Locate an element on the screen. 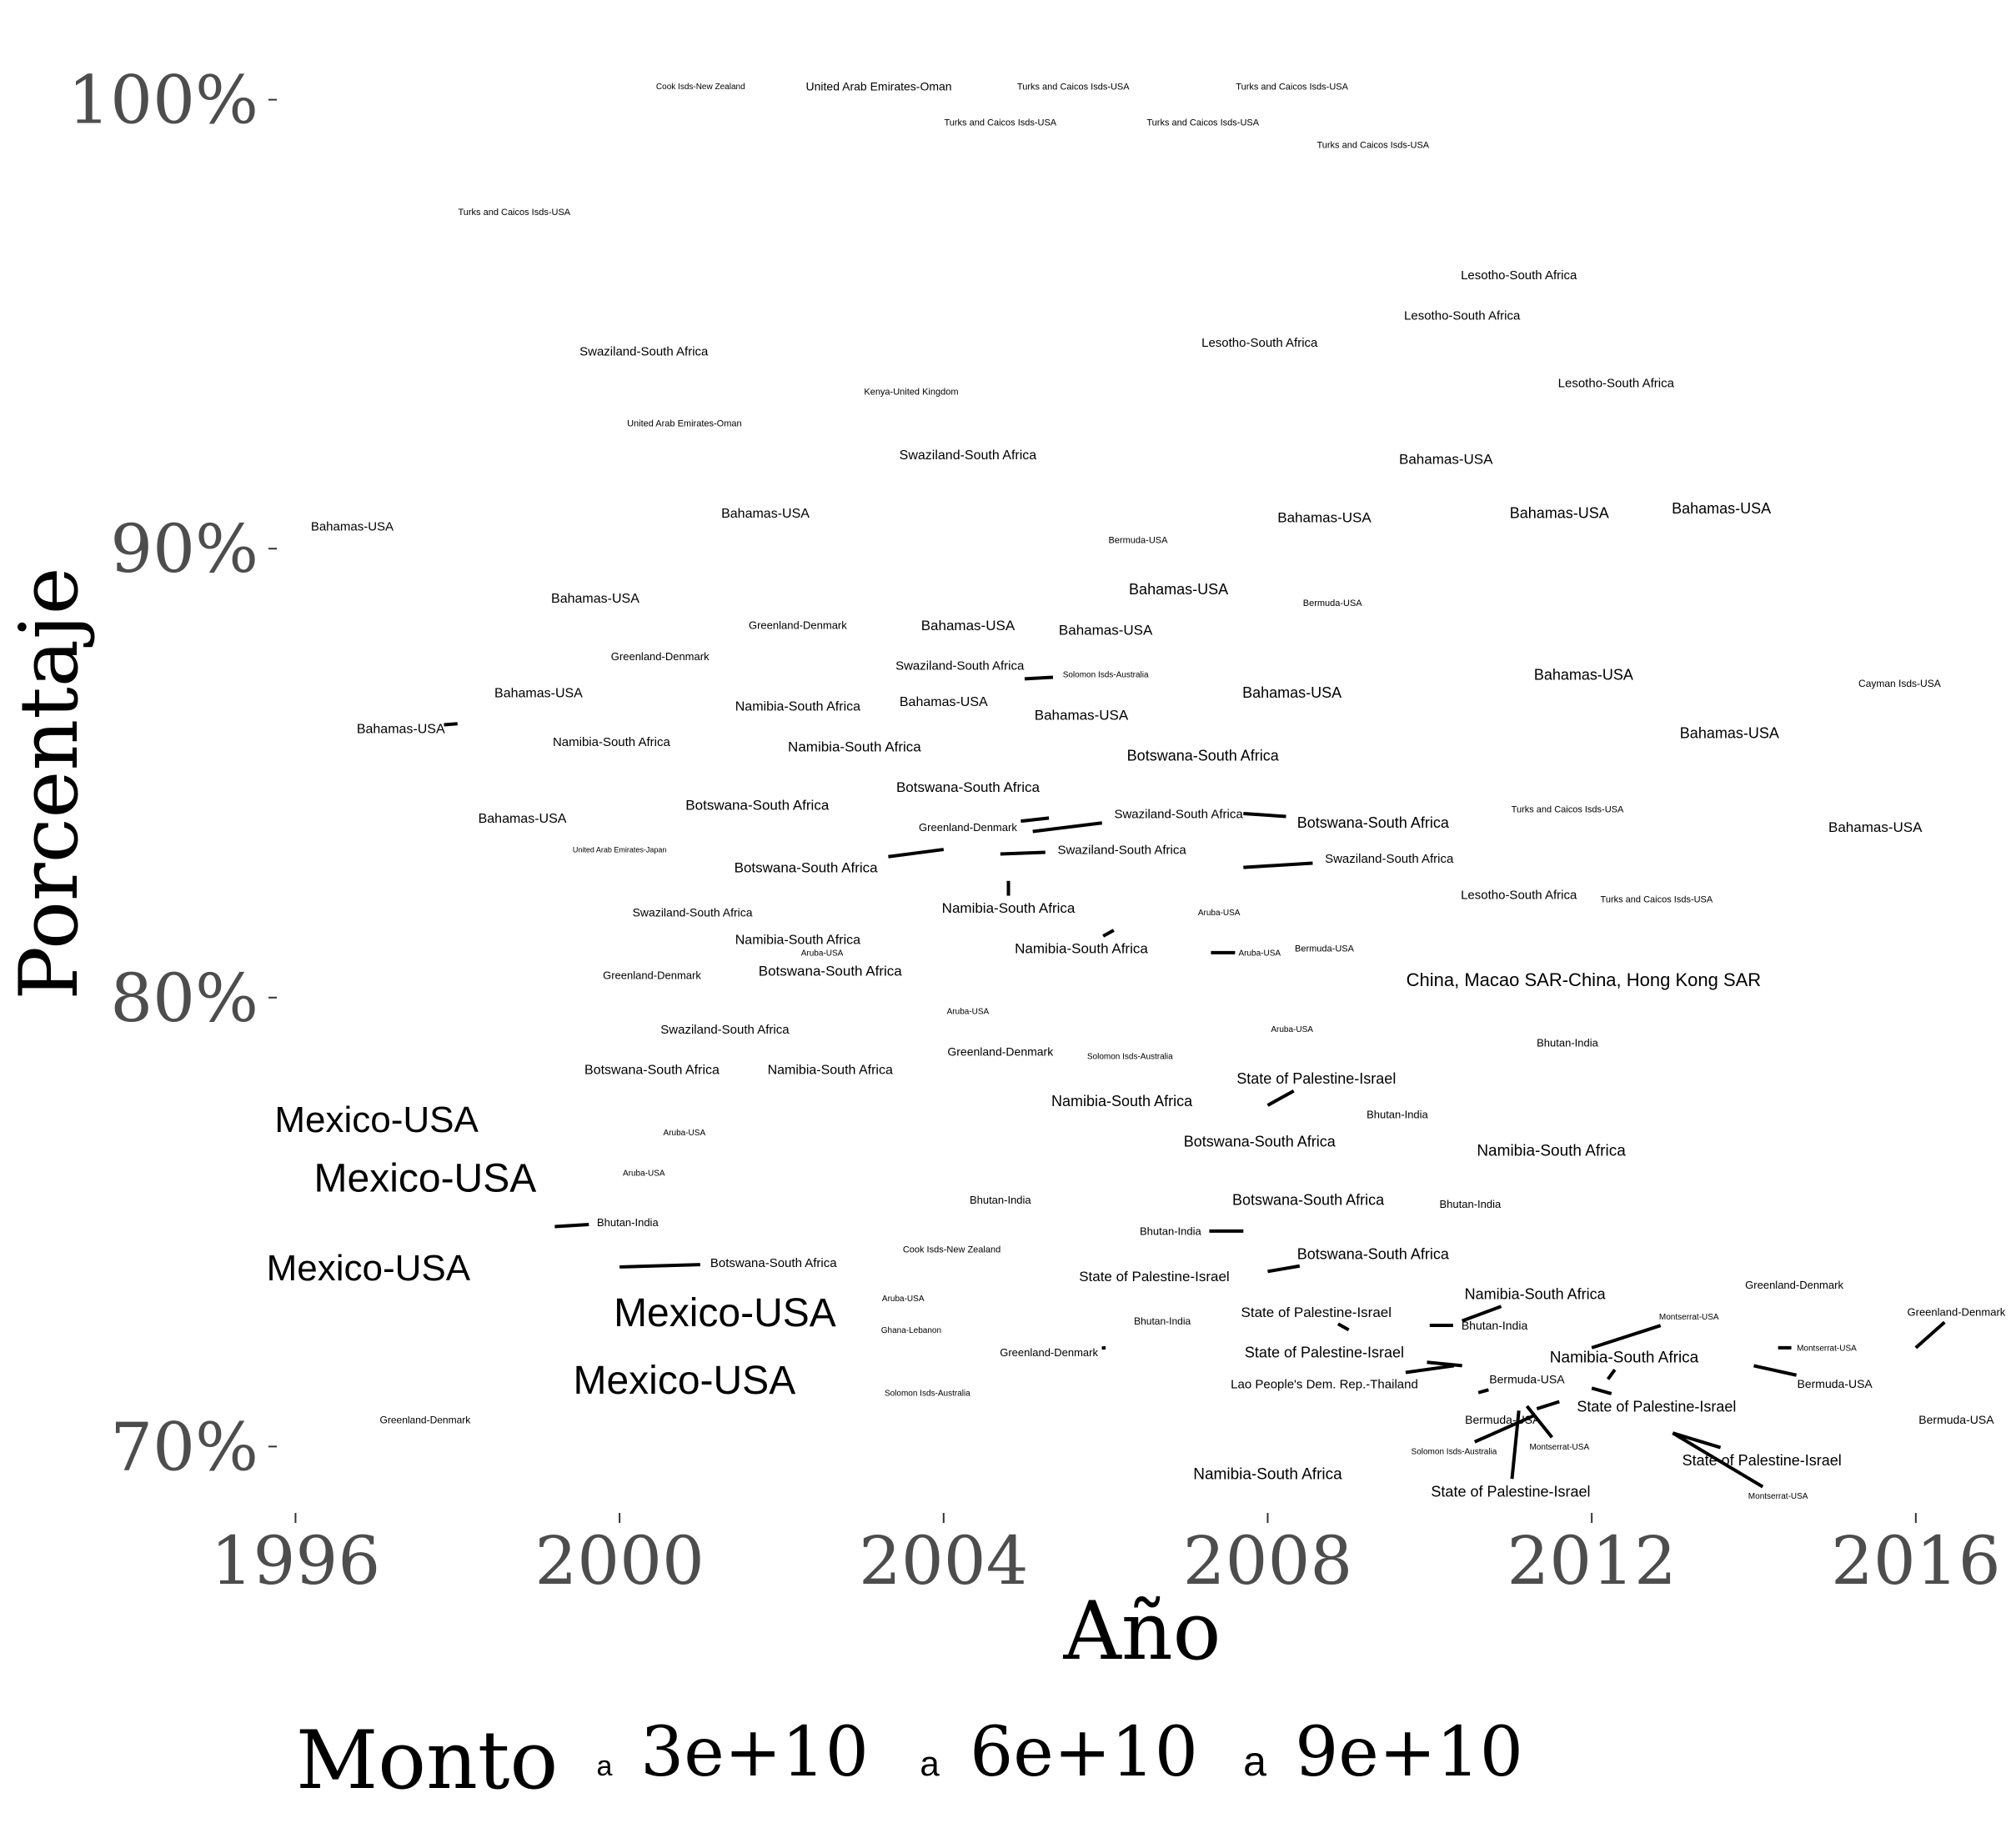  point-label: Lao People's Dem. Rep.-Thailand is located at coordinates (1324, 1384).